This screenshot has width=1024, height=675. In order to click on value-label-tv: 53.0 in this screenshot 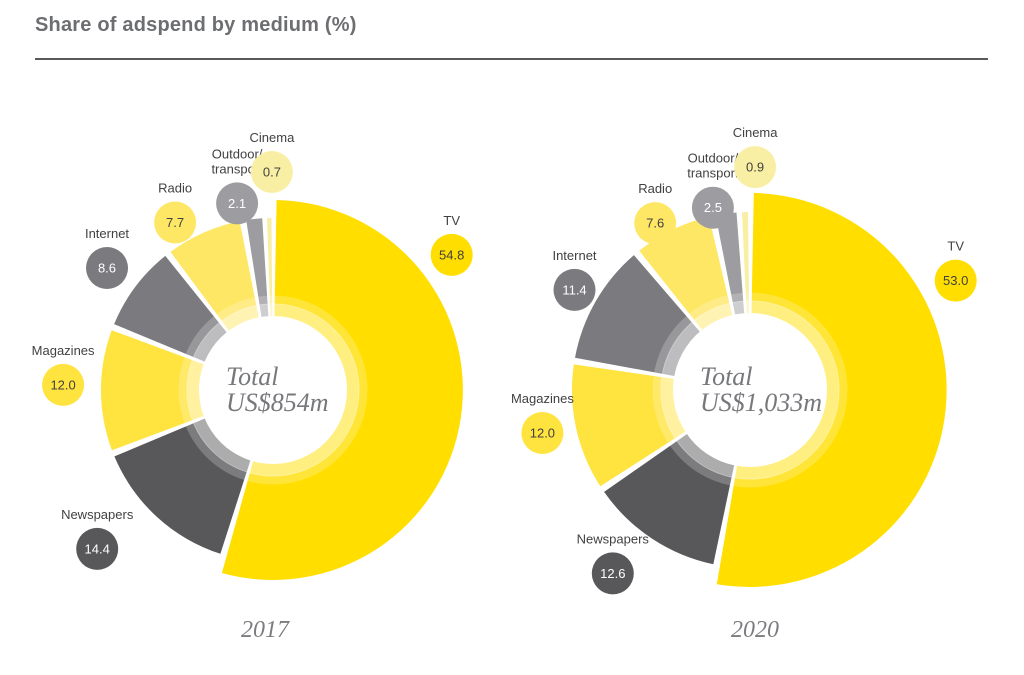, I will do `click(955, 280)`.